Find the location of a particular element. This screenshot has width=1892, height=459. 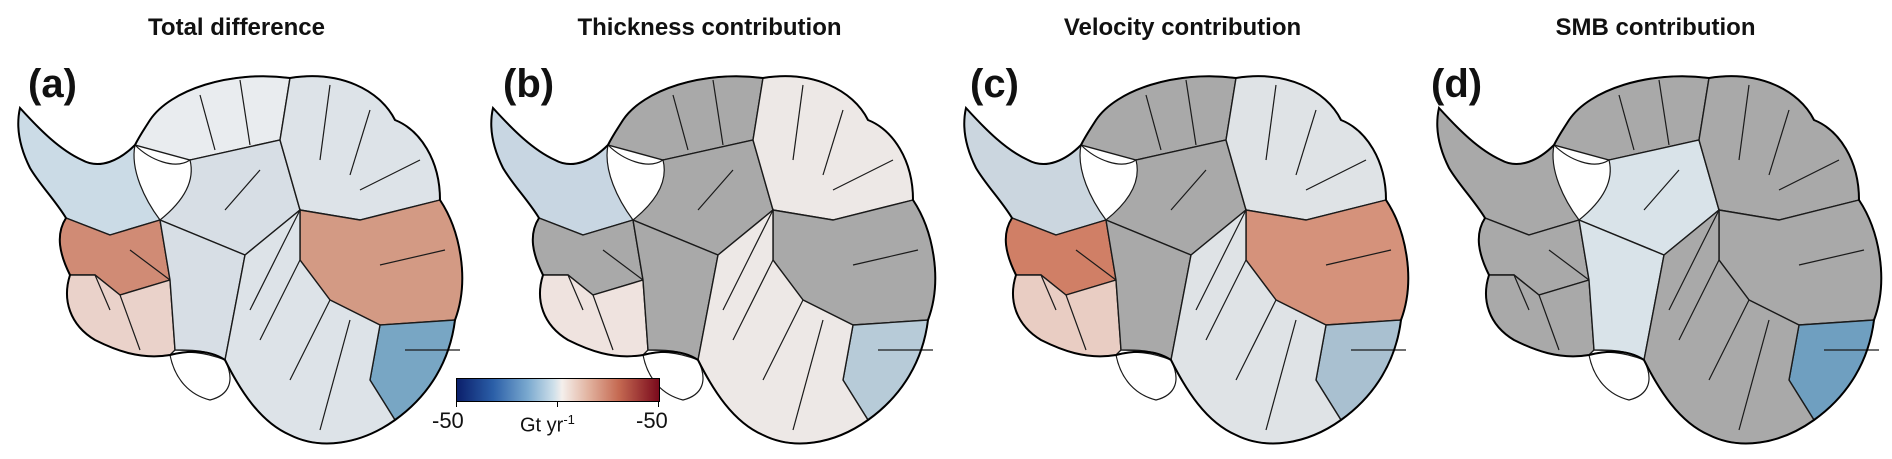

colorbar-min-label: -50 is located at coordinates (448, 420).